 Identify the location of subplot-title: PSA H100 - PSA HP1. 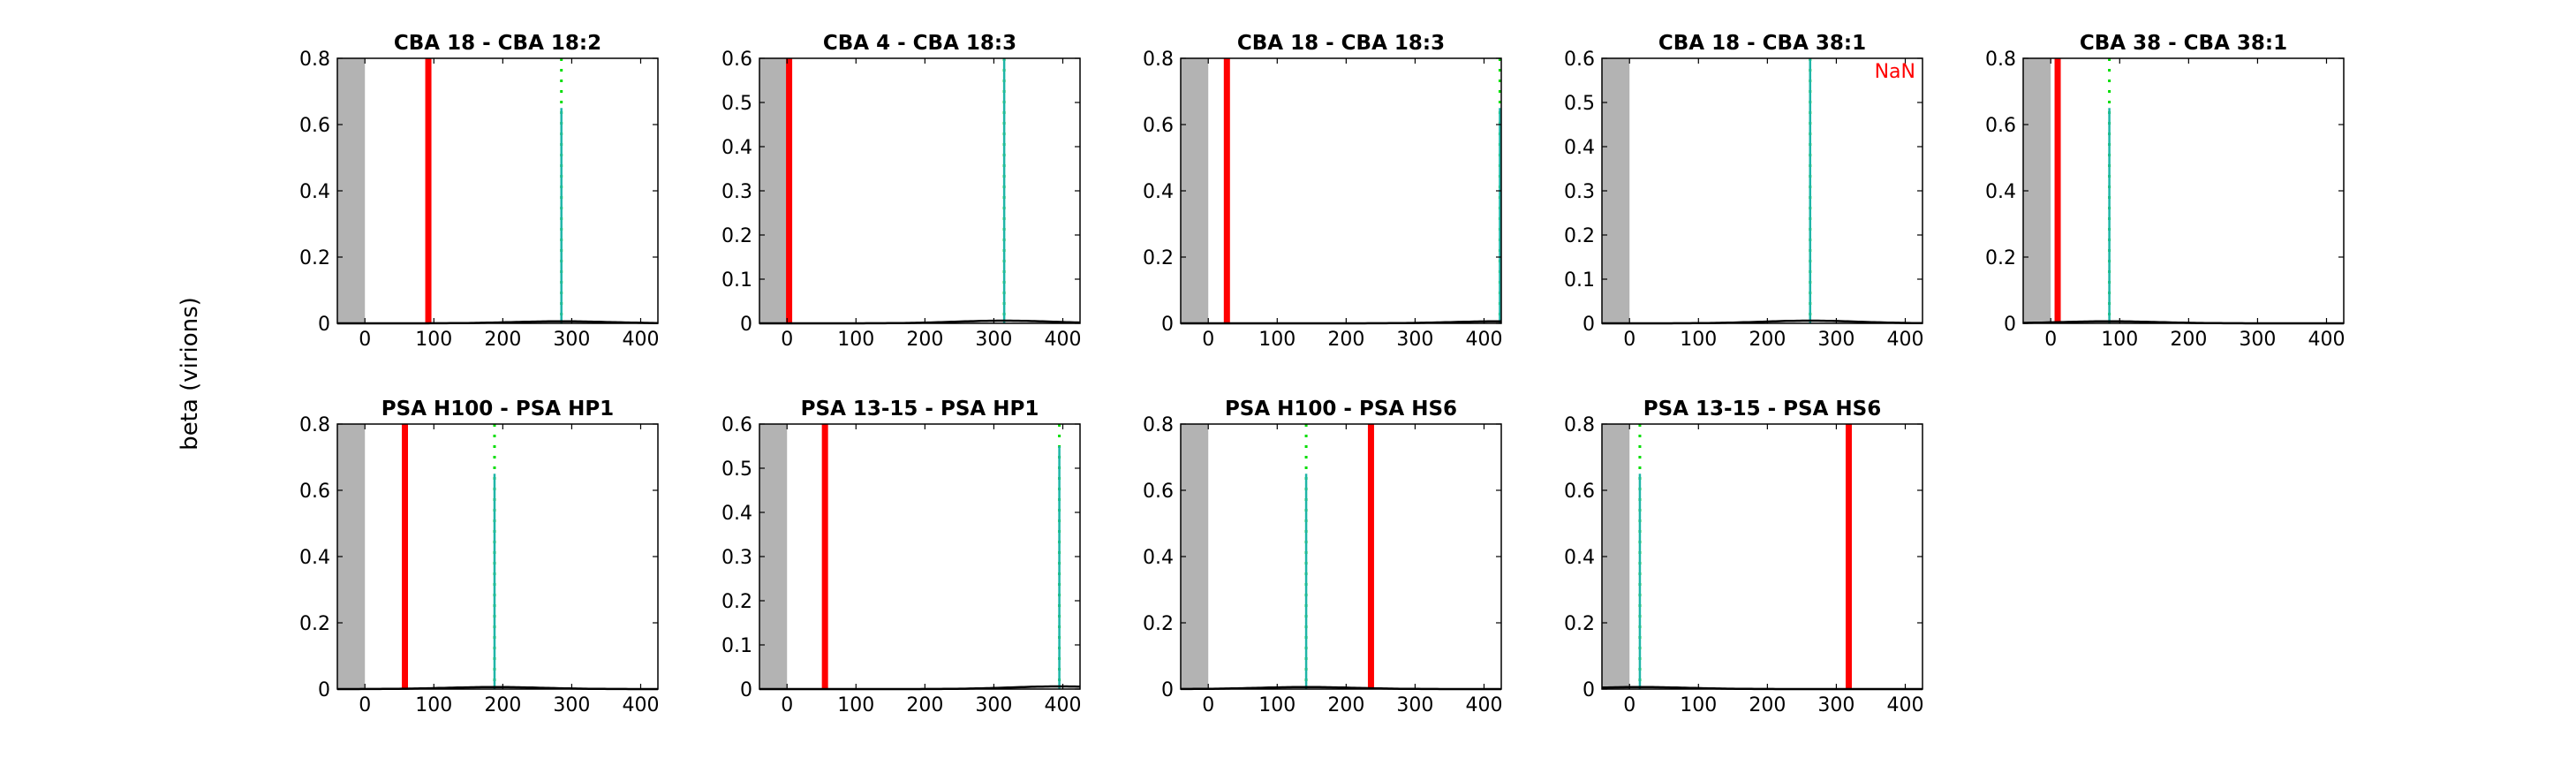
(497, 409).